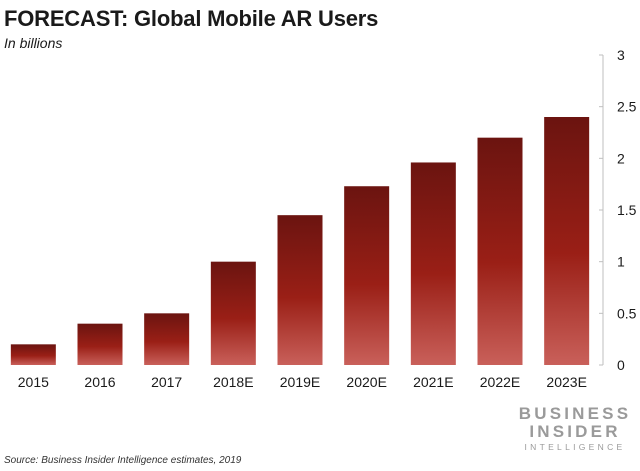 Image resolution: width=640 pixels, height=471 pixels. Describe the element at coordinates (300, 290) in the screenshot. I see `bar-2019e` at that location.